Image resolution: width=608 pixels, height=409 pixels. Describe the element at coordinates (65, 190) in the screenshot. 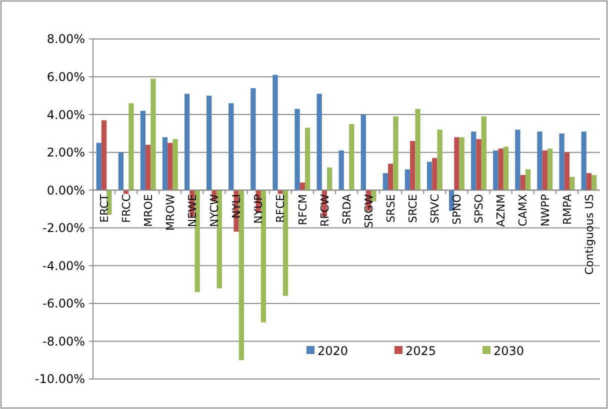

I see `y-tick-label: 0.00%` at that location.